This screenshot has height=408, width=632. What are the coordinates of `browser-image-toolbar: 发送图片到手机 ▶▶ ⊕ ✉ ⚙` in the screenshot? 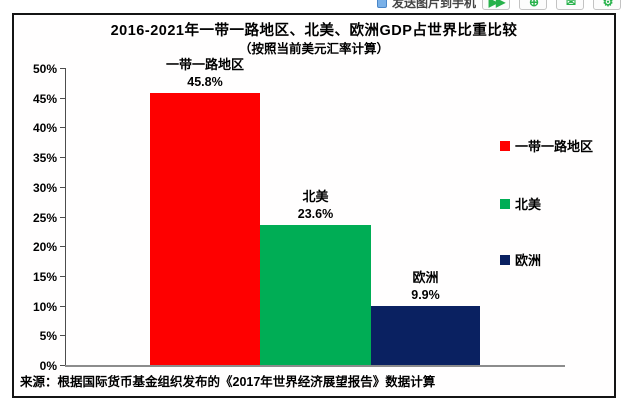 It's located at (503, 5).